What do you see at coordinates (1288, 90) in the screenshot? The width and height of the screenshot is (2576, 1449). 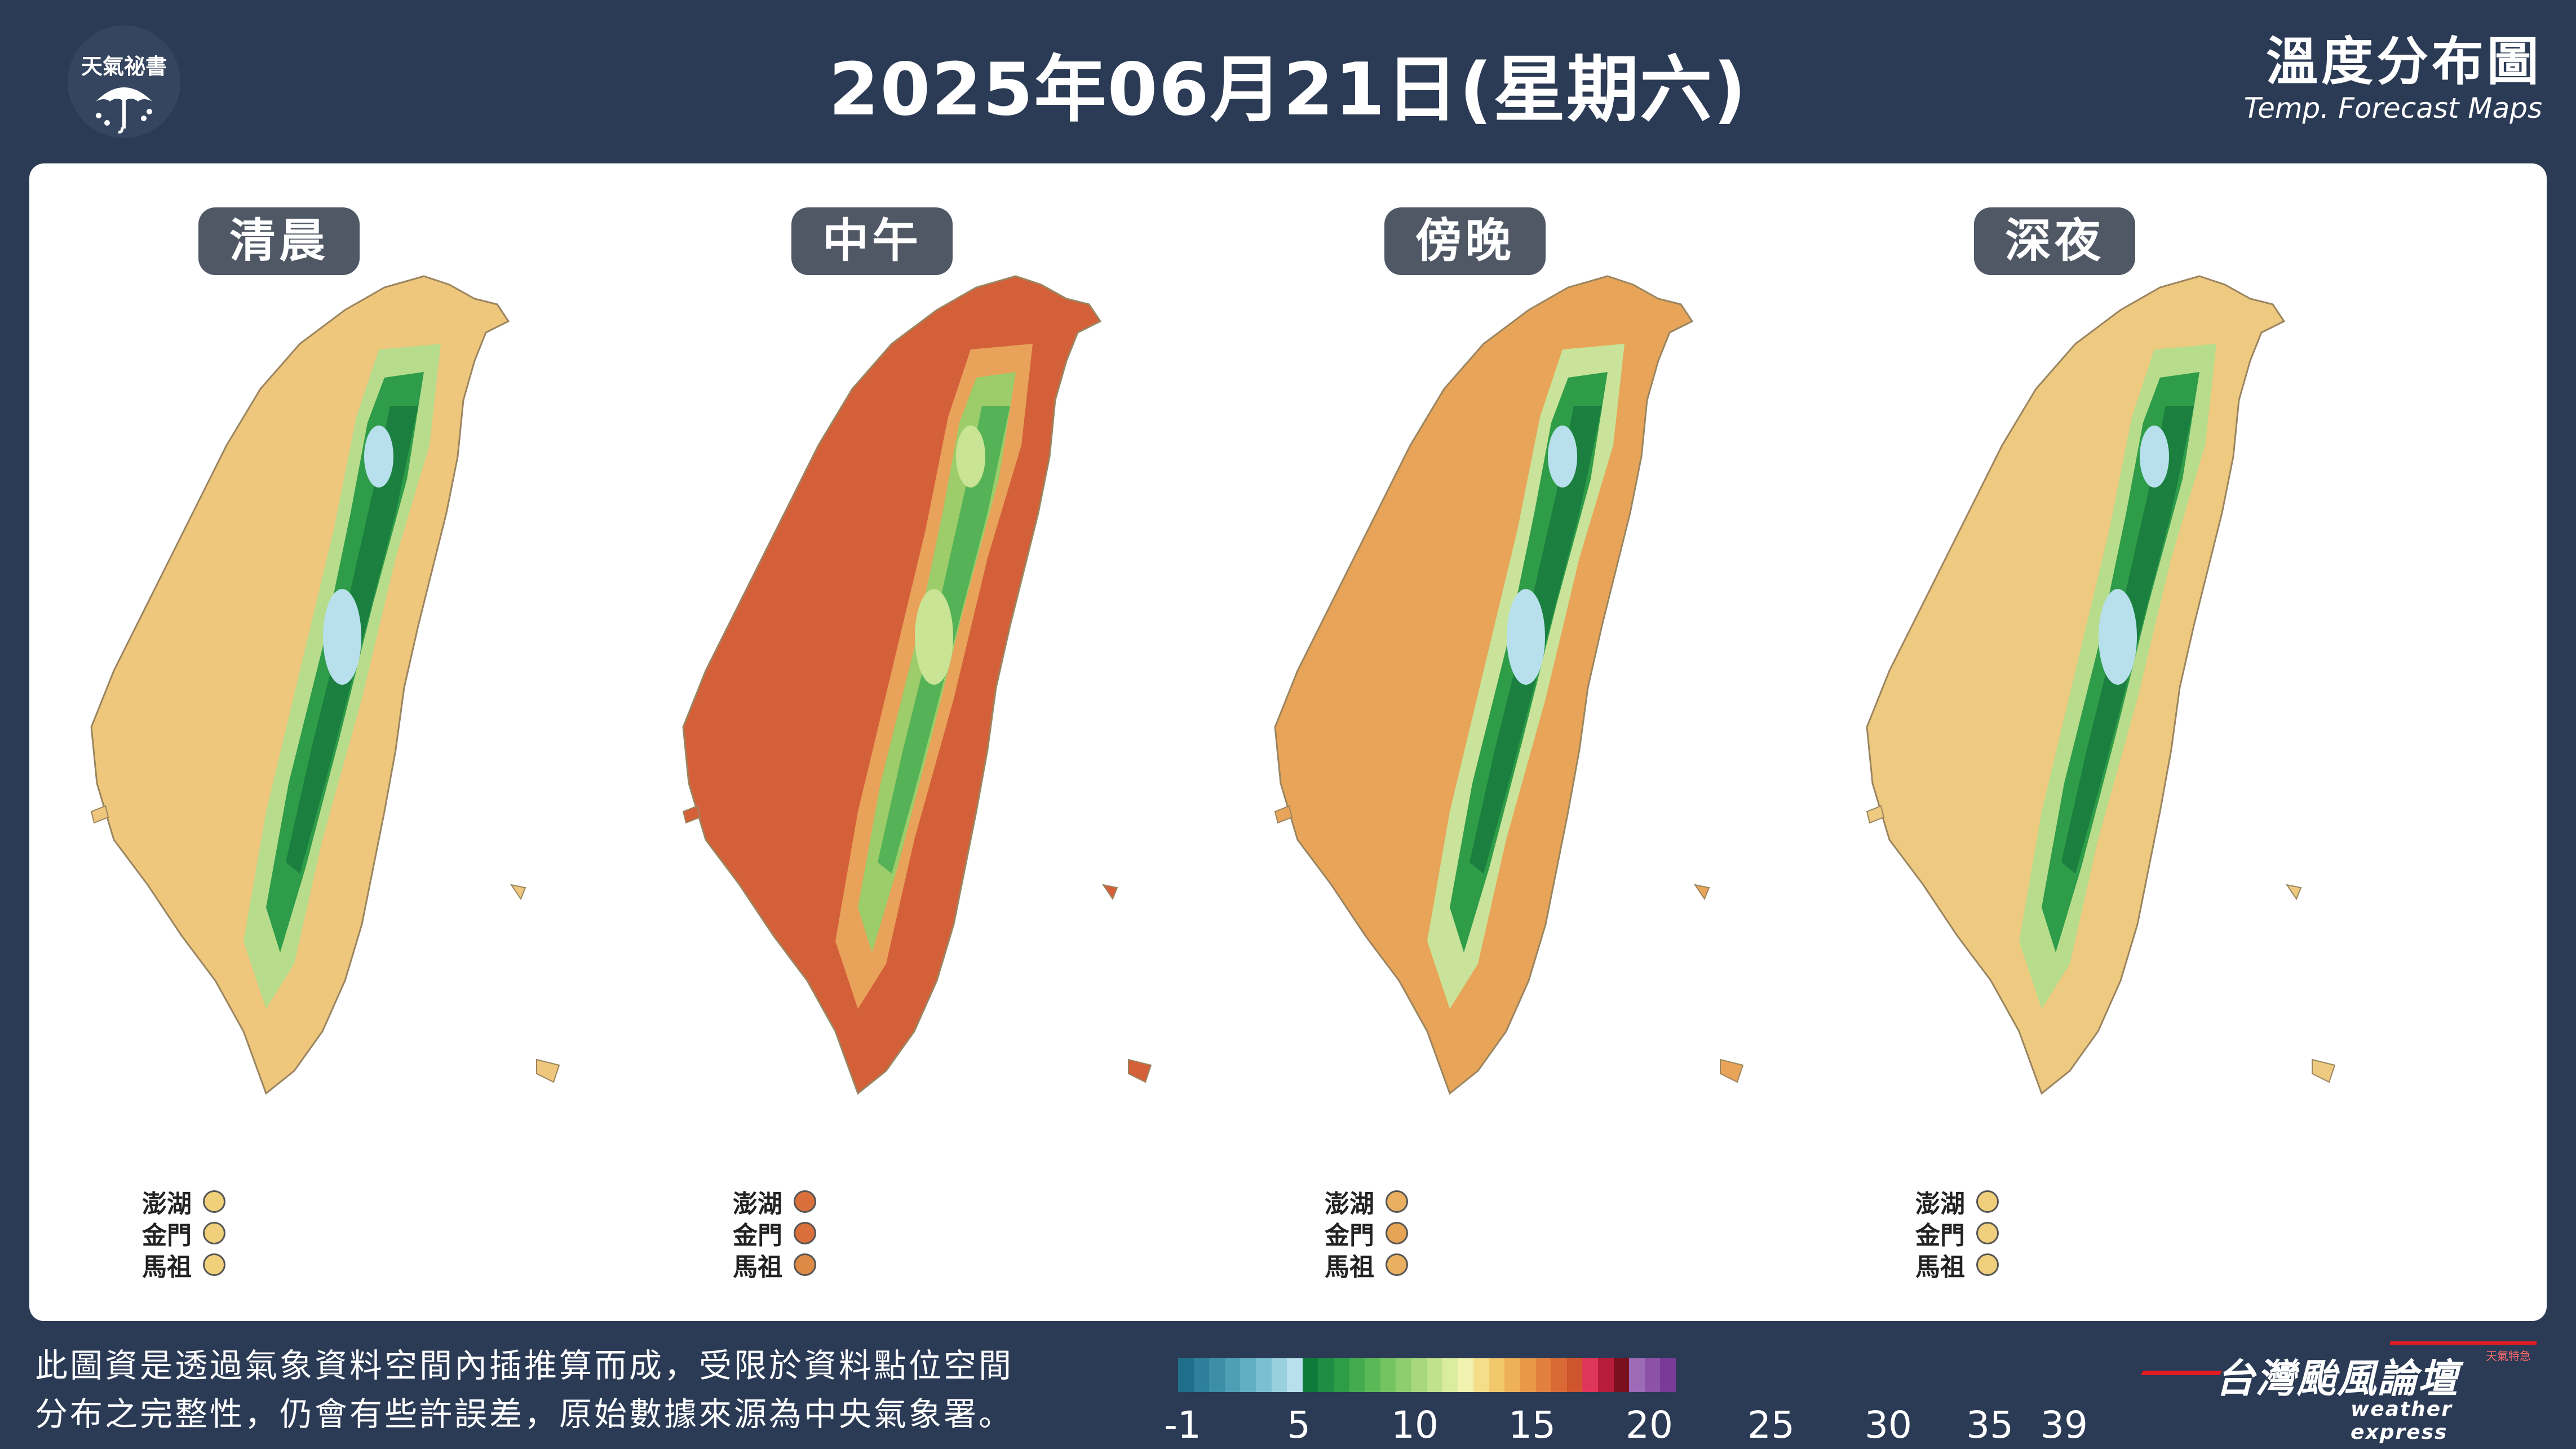 I see `page-title: 2025年06月21日(星期六)` at bounding box center [1288, 90].